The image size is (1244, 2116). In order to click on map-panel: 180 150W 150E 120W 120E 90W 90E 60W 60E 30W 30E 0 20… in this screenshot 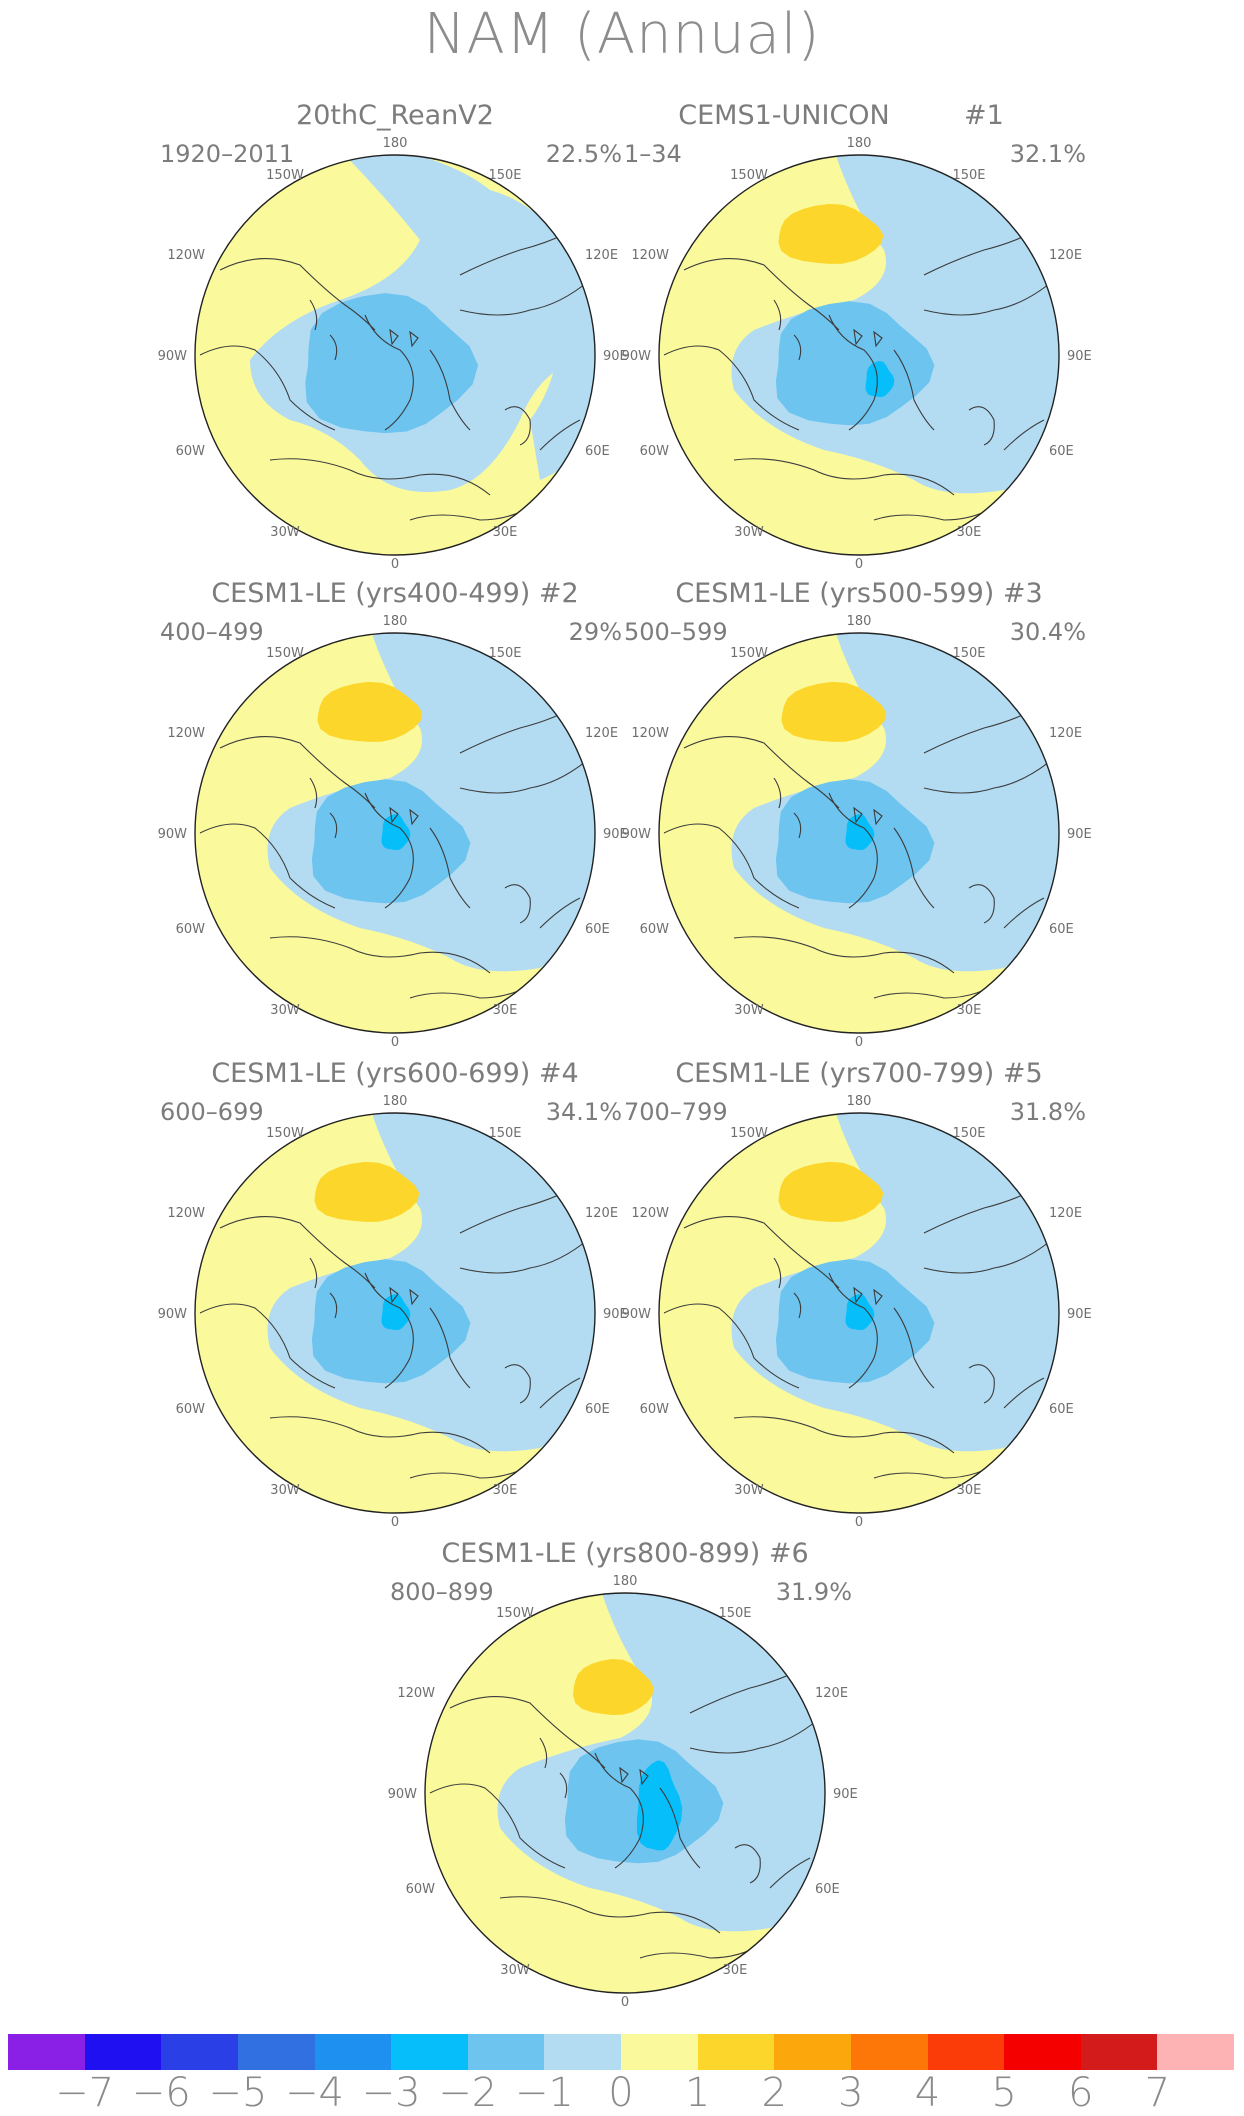, I will do `click(394, 336)`.